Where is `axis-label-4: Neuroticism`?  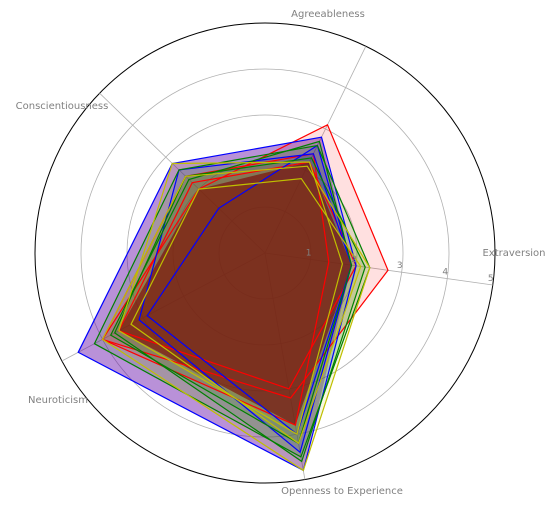 axis-label-4: Neuroticism is located at coordinates (58, 400).